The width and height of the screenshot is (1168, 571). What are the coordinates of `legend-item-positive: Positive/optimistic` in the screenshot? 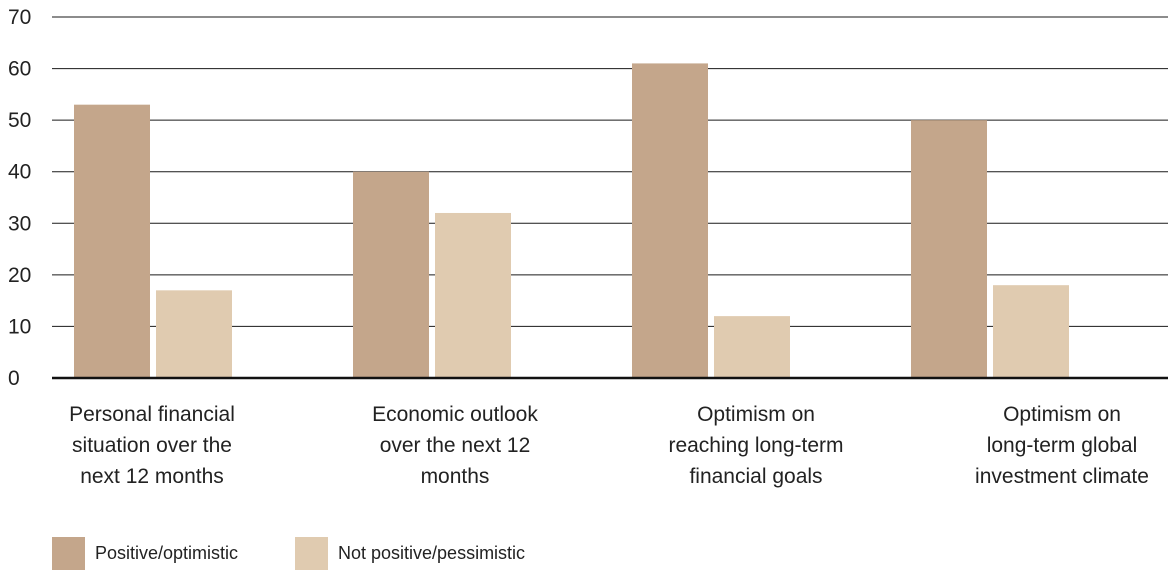 It's located at (145, 553).